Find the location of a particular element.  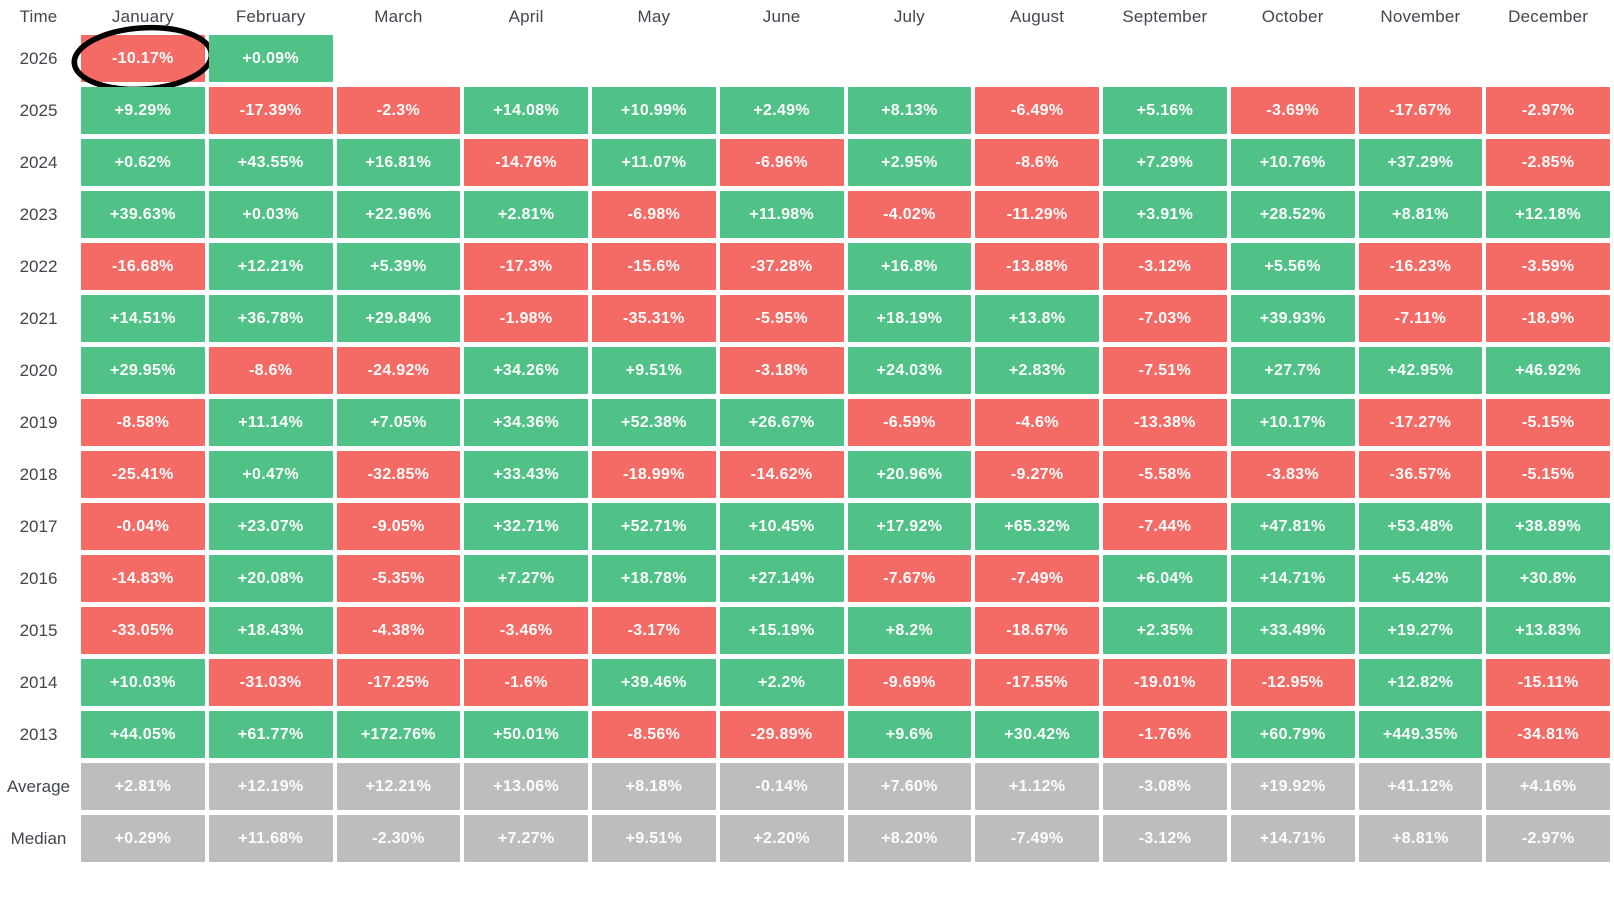

heatmap-cell-2020-november: +42.95% is located at coordinates (1420, 370).